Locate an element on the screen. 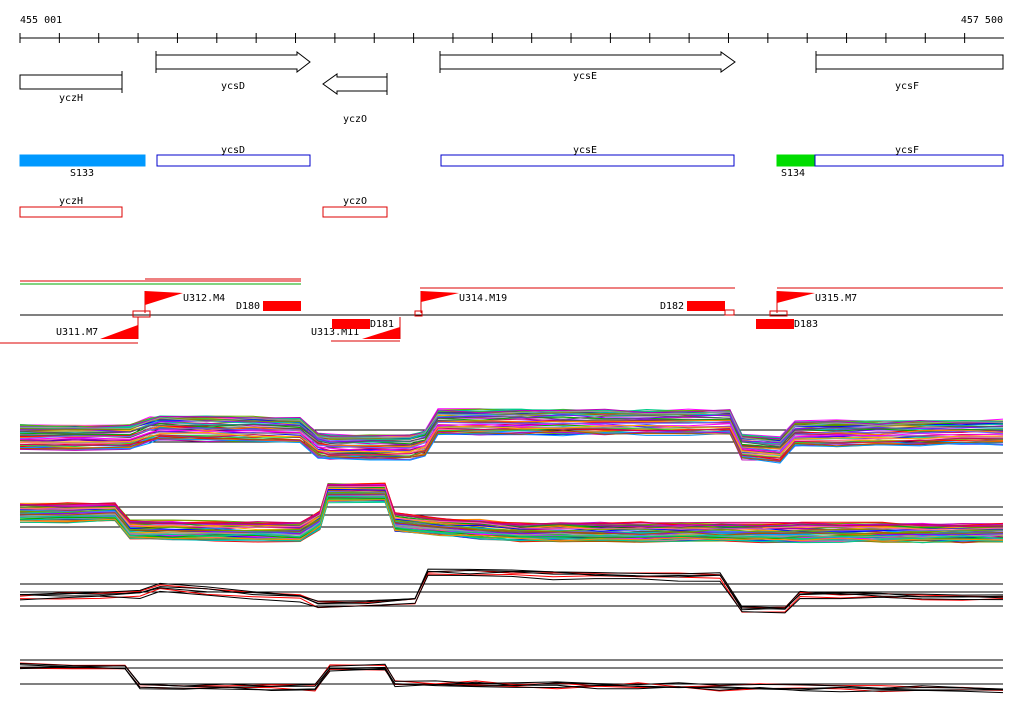 This screenshot has height=718, width=1024. upshift-label-U311: U311.M7 is located at coordinates (77, 332).